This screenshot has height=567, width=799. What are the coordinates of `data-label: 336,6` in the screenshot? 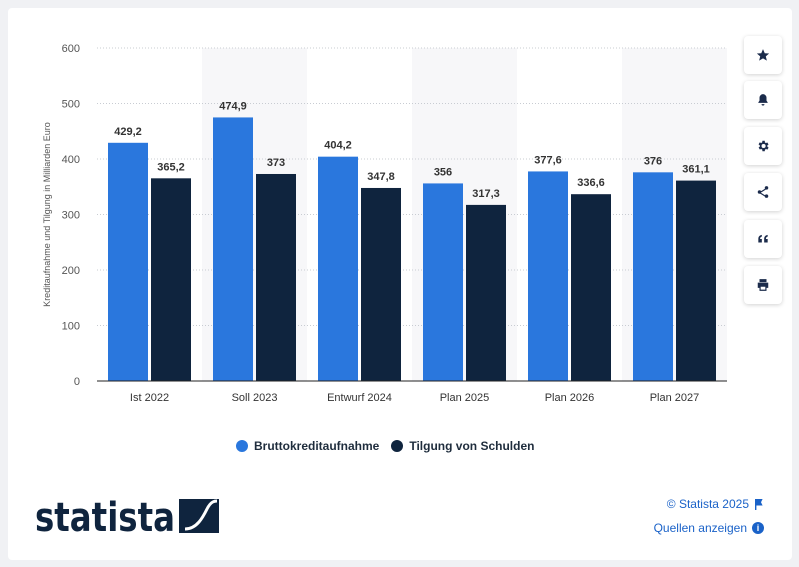 It's located at (591, 183).